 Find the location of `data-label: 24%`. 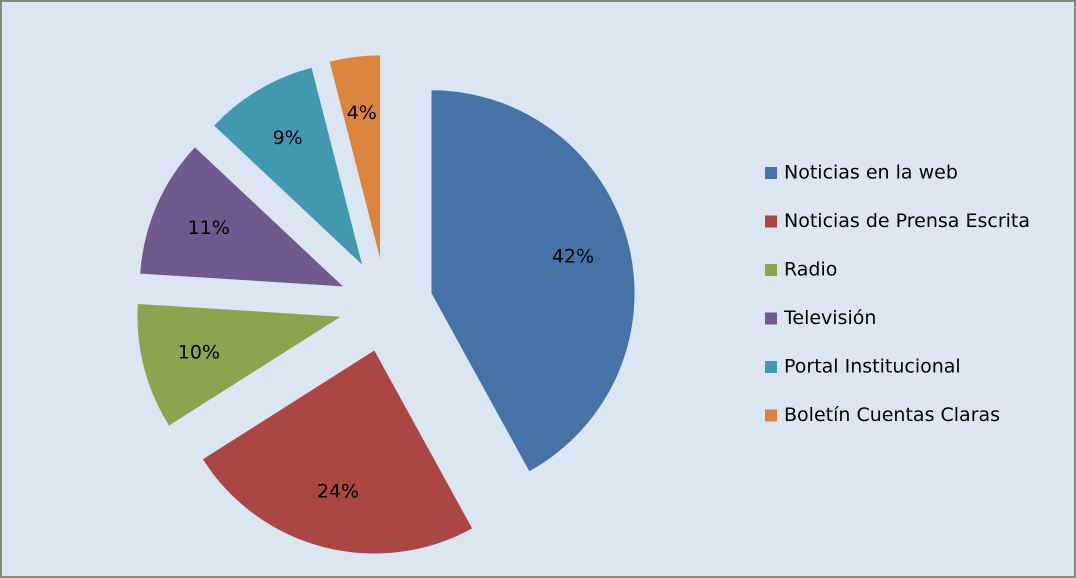

data-label: 24% is located at coordinates (338, 492).